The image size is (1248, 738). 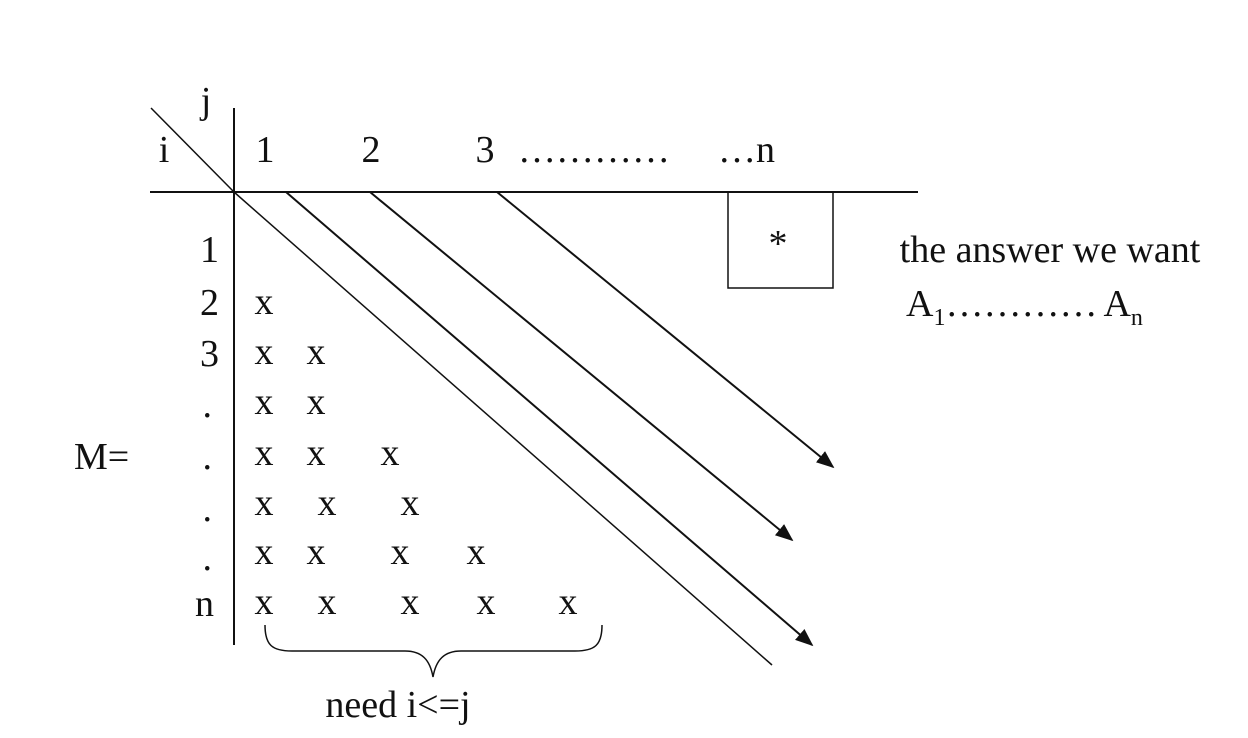 What do you see at coordinates (209, 303) in the screenshot?
I see `row-label: 2` at bounding box center [209, 303].